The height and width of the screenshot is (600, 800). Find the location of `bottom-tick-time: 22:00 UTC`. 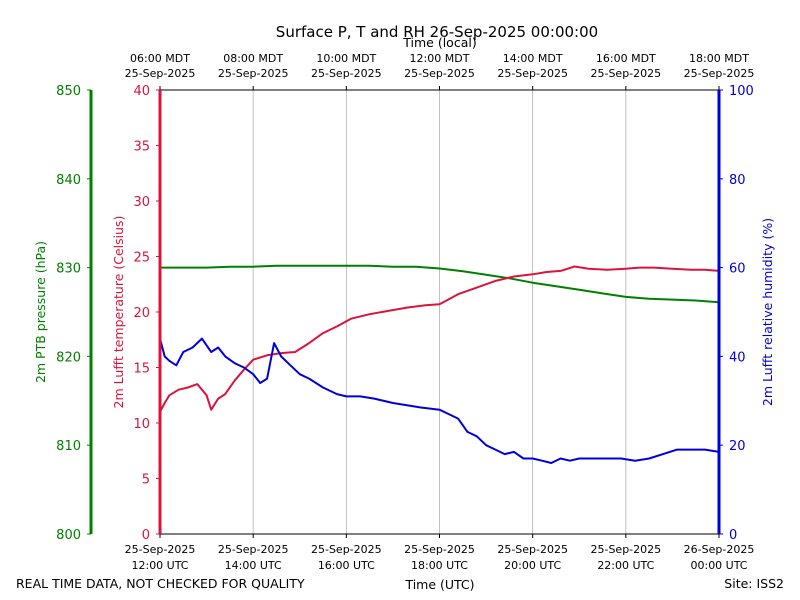

bottom-tick-time: 22:00 UTC is located at coordinates (625, 565).